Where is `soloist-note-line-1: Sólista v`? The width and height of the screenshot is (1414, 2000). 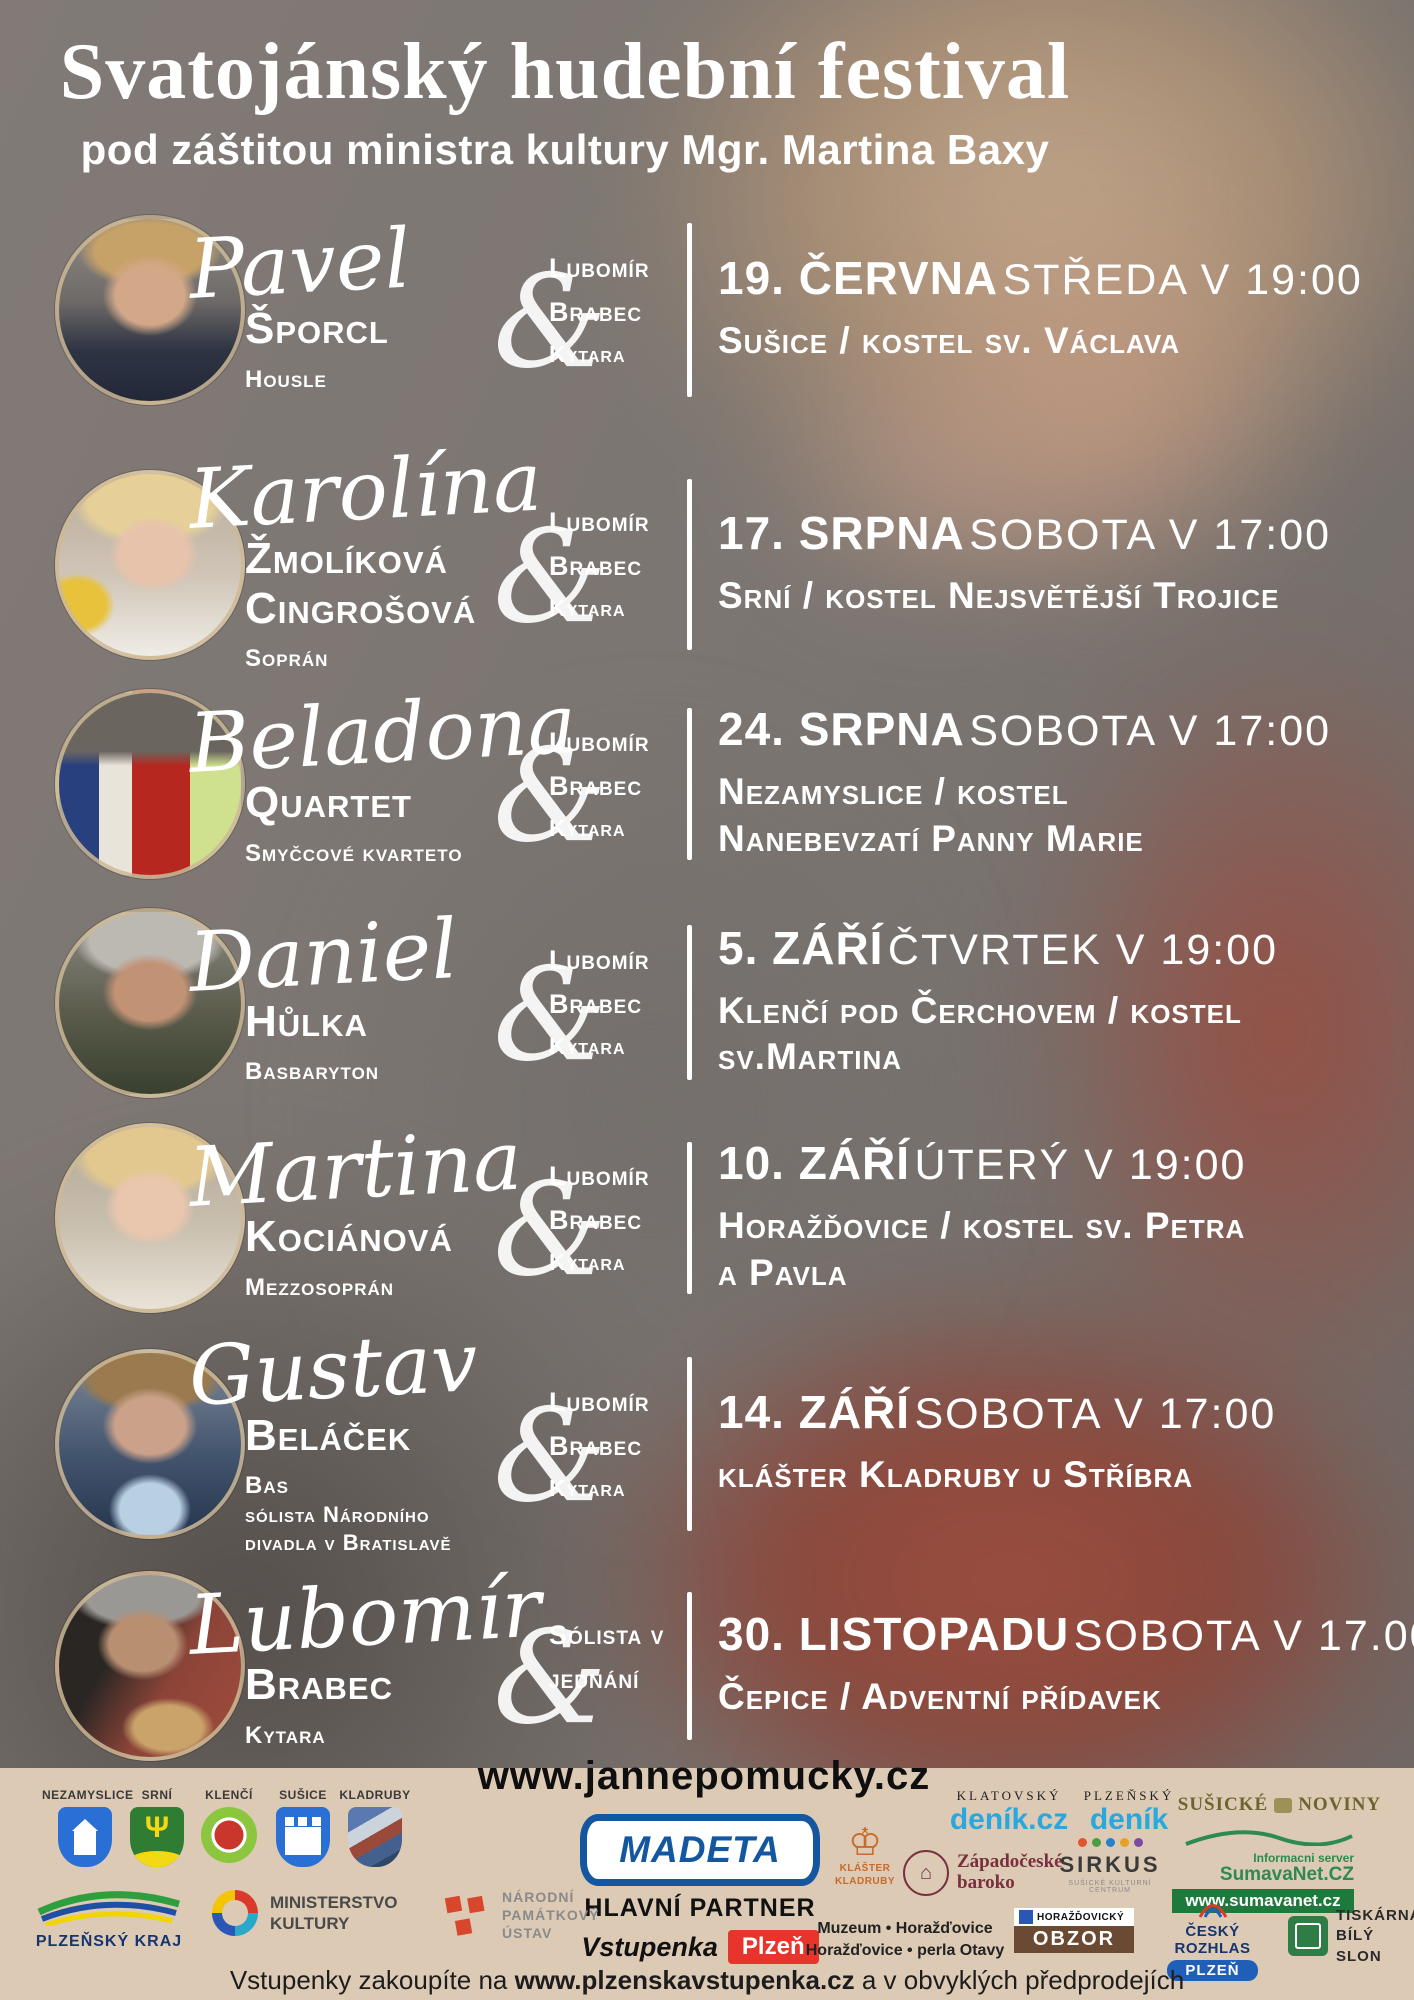 soloist-note-line-1: Sólista v is located at coordinates (607, 1635).